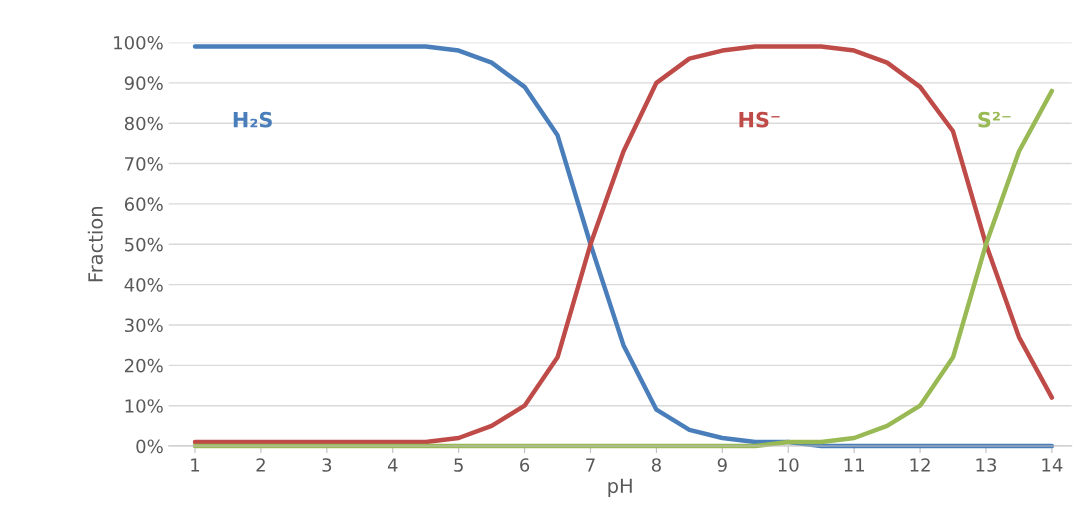 This screenshot has height=531, width=1088. I want to click on y-tick-label: 30%, so click(144, 325).